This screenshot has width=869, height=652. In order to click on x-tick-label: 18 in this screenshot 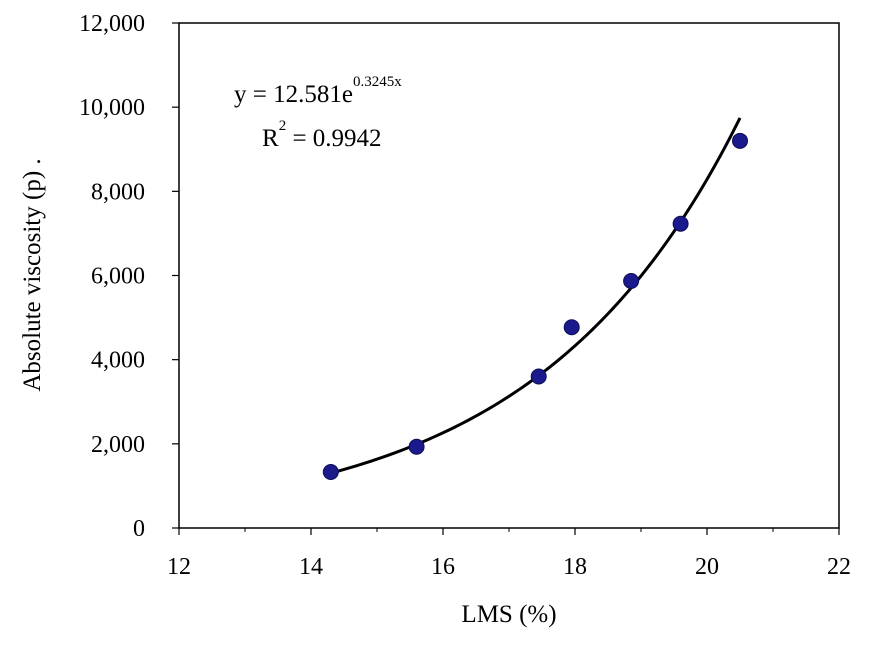, I will do `click(575, 567)`.